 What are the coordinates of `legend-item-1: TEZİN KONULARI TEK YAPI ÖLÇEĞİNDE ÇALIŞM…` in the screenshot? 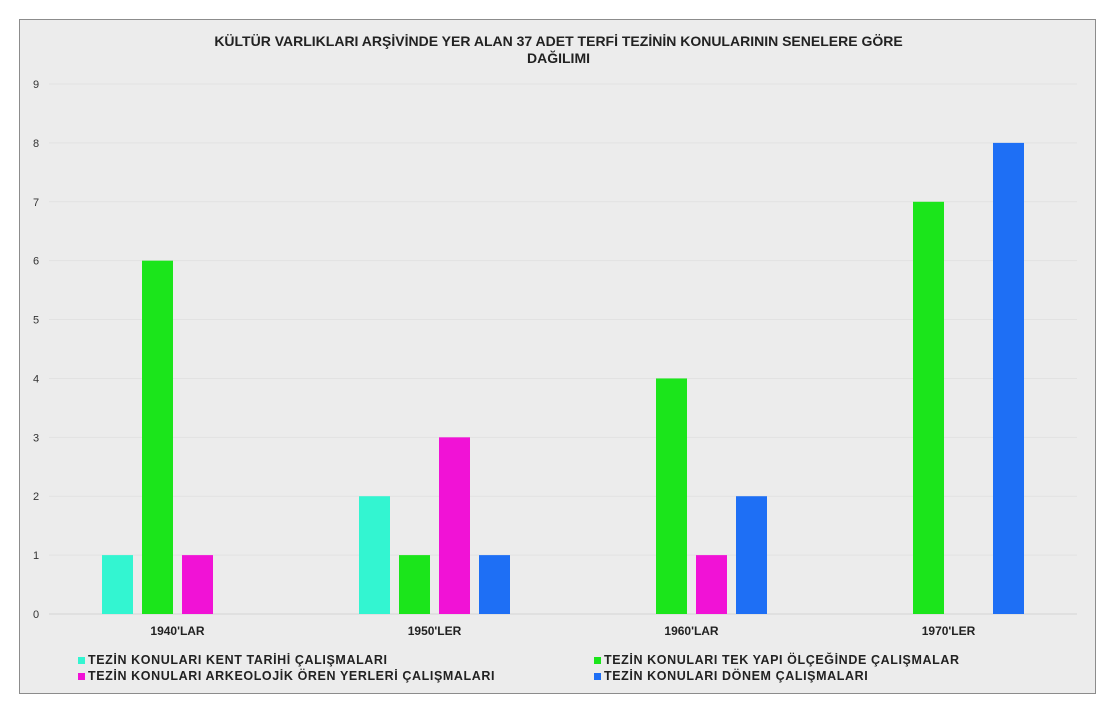 It's located at (777, 660).